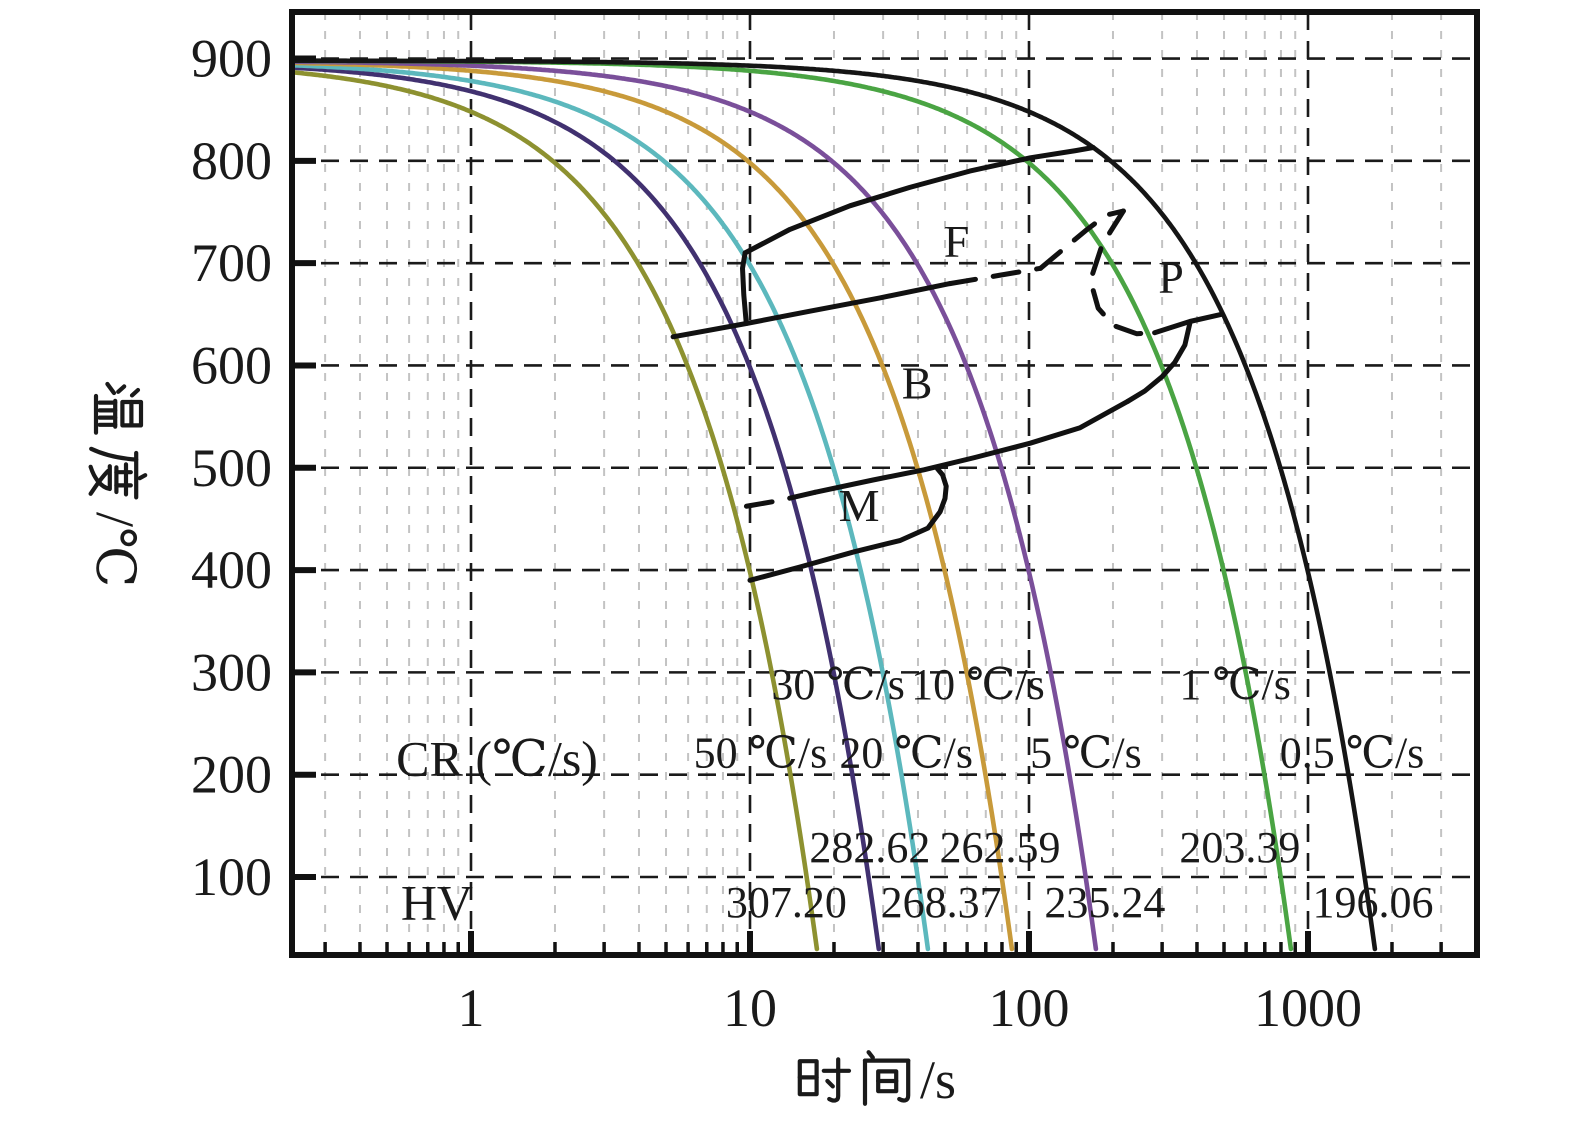  Describe the element at coordinates (1104, 902) in the screenshot. I see `annotation-235.24: 235.24` at that location.